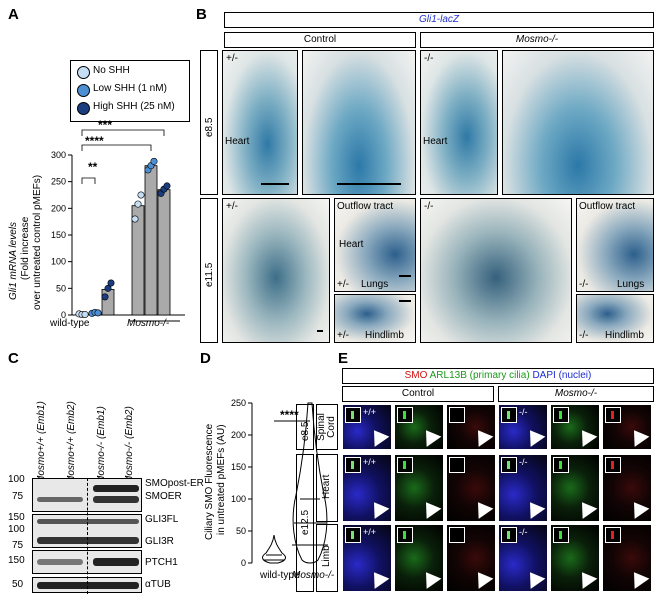 The width and height of the screenshot is (659, 601). Describe the element at coordinates (94, 141) in the screenshot. I see `sig-a-2: ****` at that location.